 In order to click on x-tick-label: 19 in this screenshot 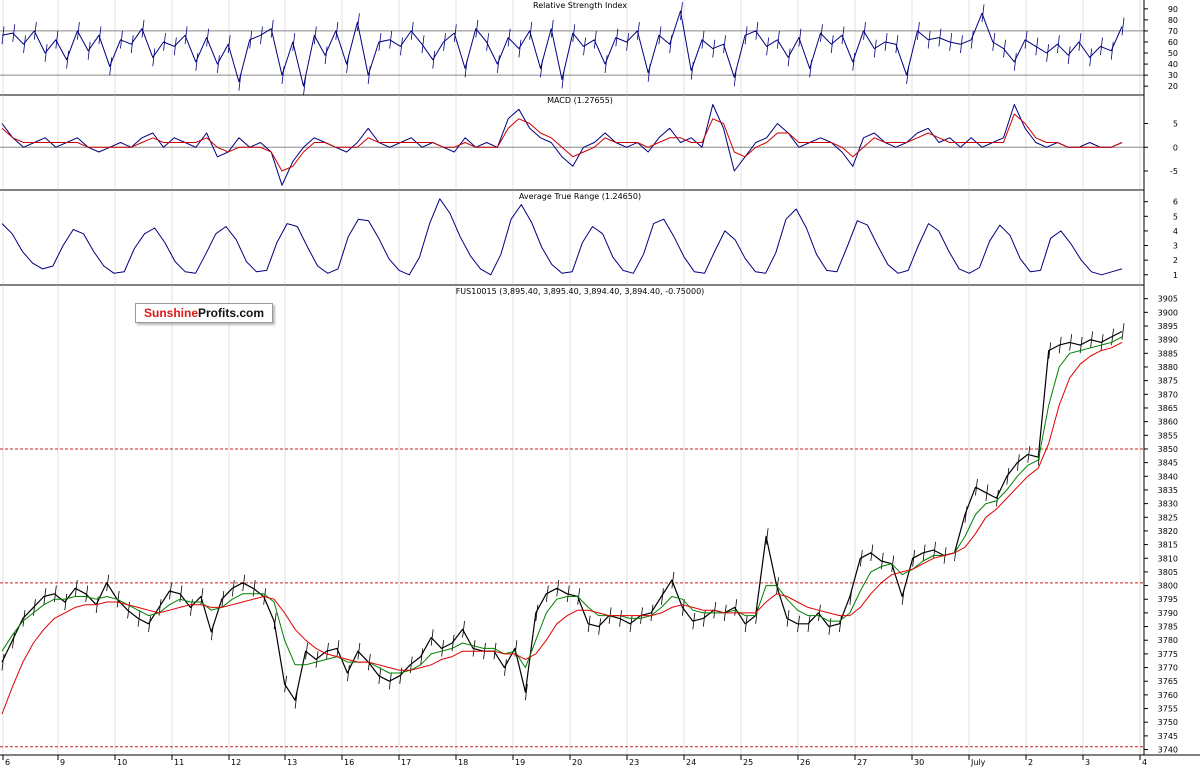, I will do `click(520, 762)`.